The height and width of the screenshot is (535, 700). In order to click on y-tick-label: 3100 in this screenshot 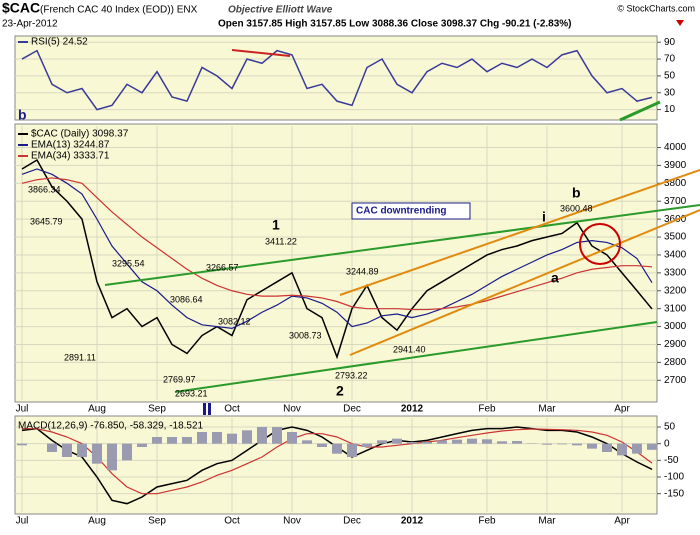, I will do `click(675, 308)`.